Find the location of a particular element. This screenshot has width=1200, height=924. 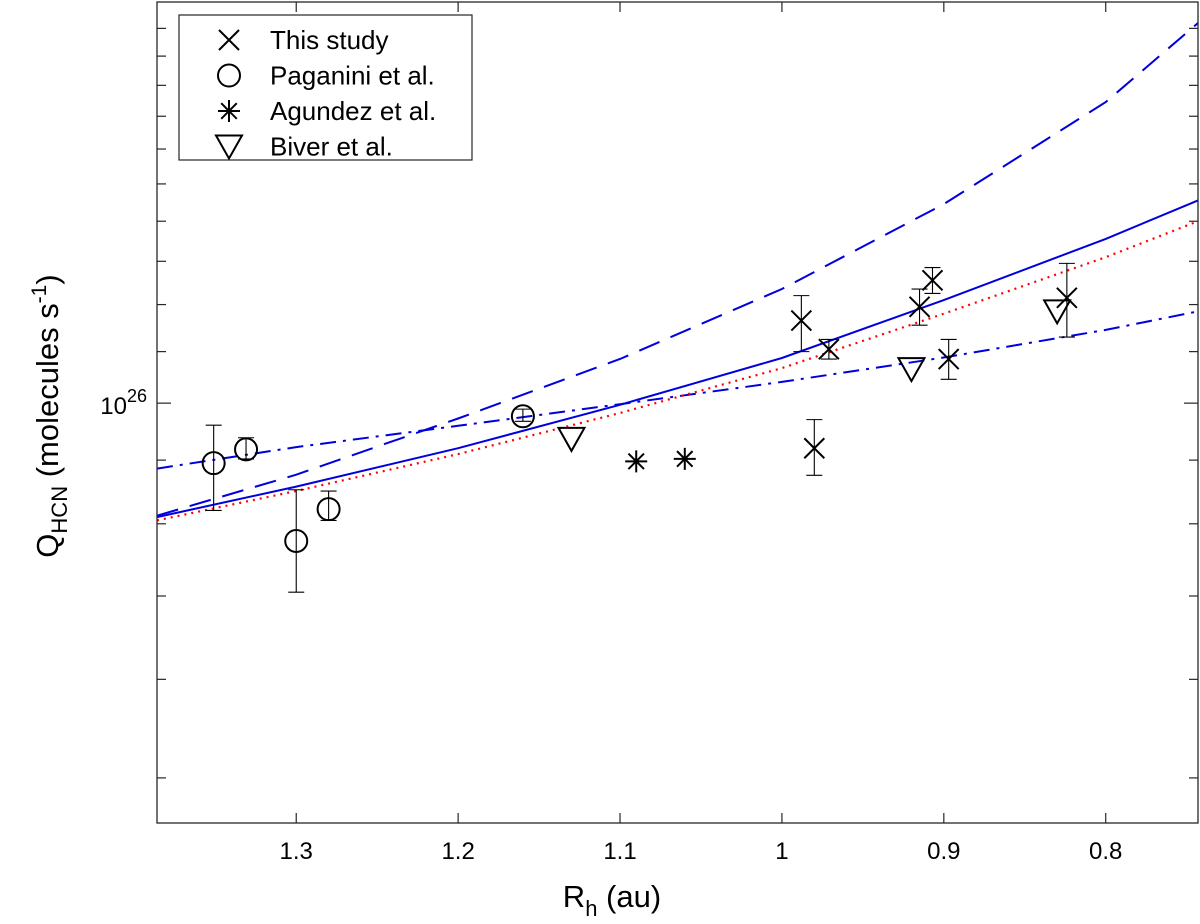

y-tick-label: 1026 is located at coordinates (123, 403).